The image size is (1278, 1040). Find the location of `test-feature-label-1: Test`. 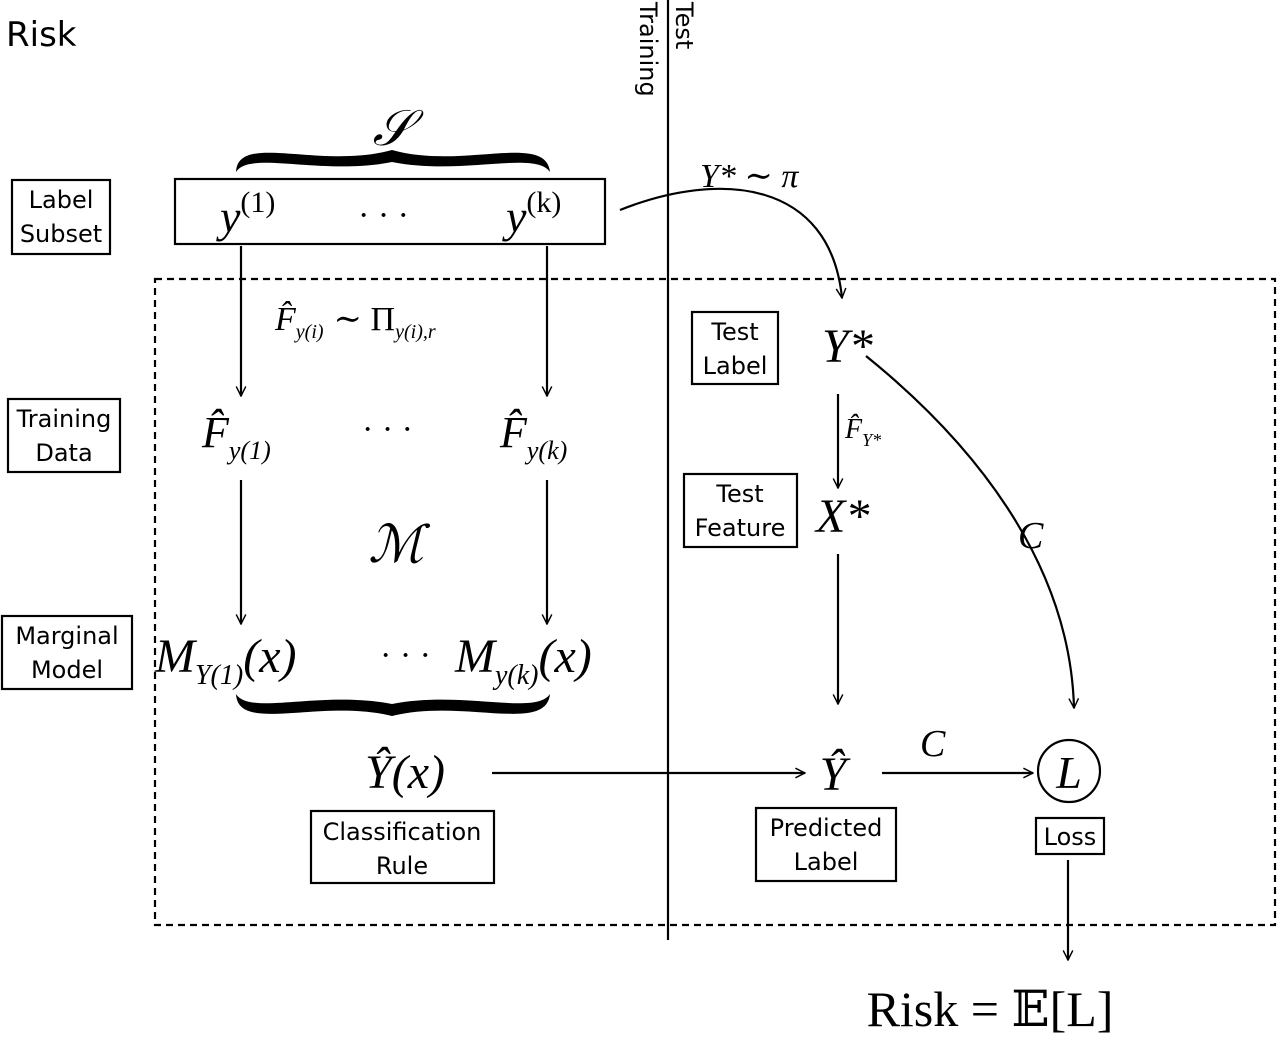

test-feature-label-1: Test is located at coordinates (739, 494).